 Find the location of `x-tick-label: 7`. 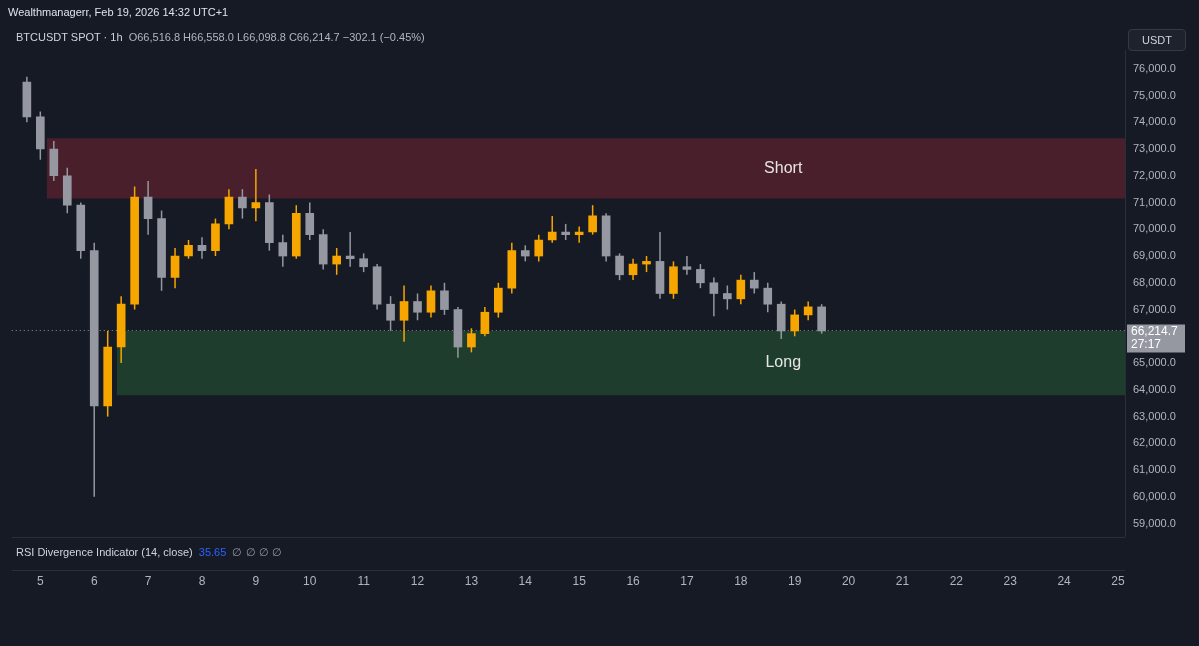

x-tick-label: 7 is located at coordinates (148, 580).